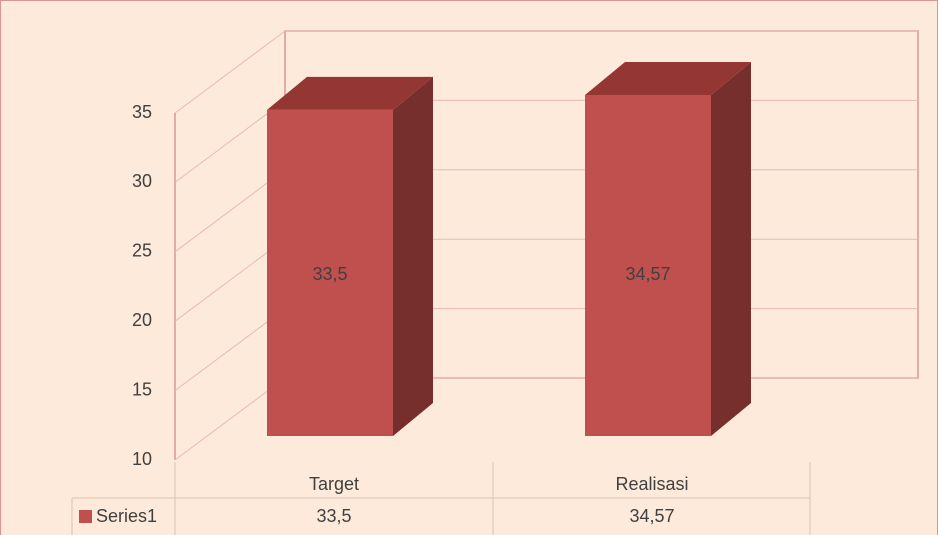  Describe the element at coordinates (126, 516) in the screenshot. I see `legend-label: Series1` at that location.